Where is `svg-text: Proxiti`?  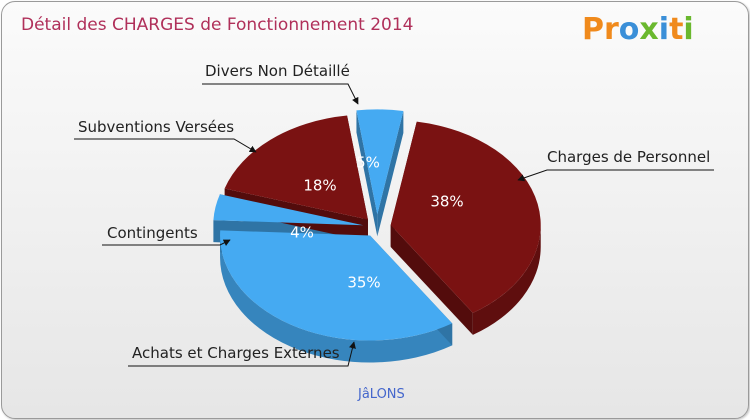
svg-text: Proxiti is located at coordinates (638, 29).